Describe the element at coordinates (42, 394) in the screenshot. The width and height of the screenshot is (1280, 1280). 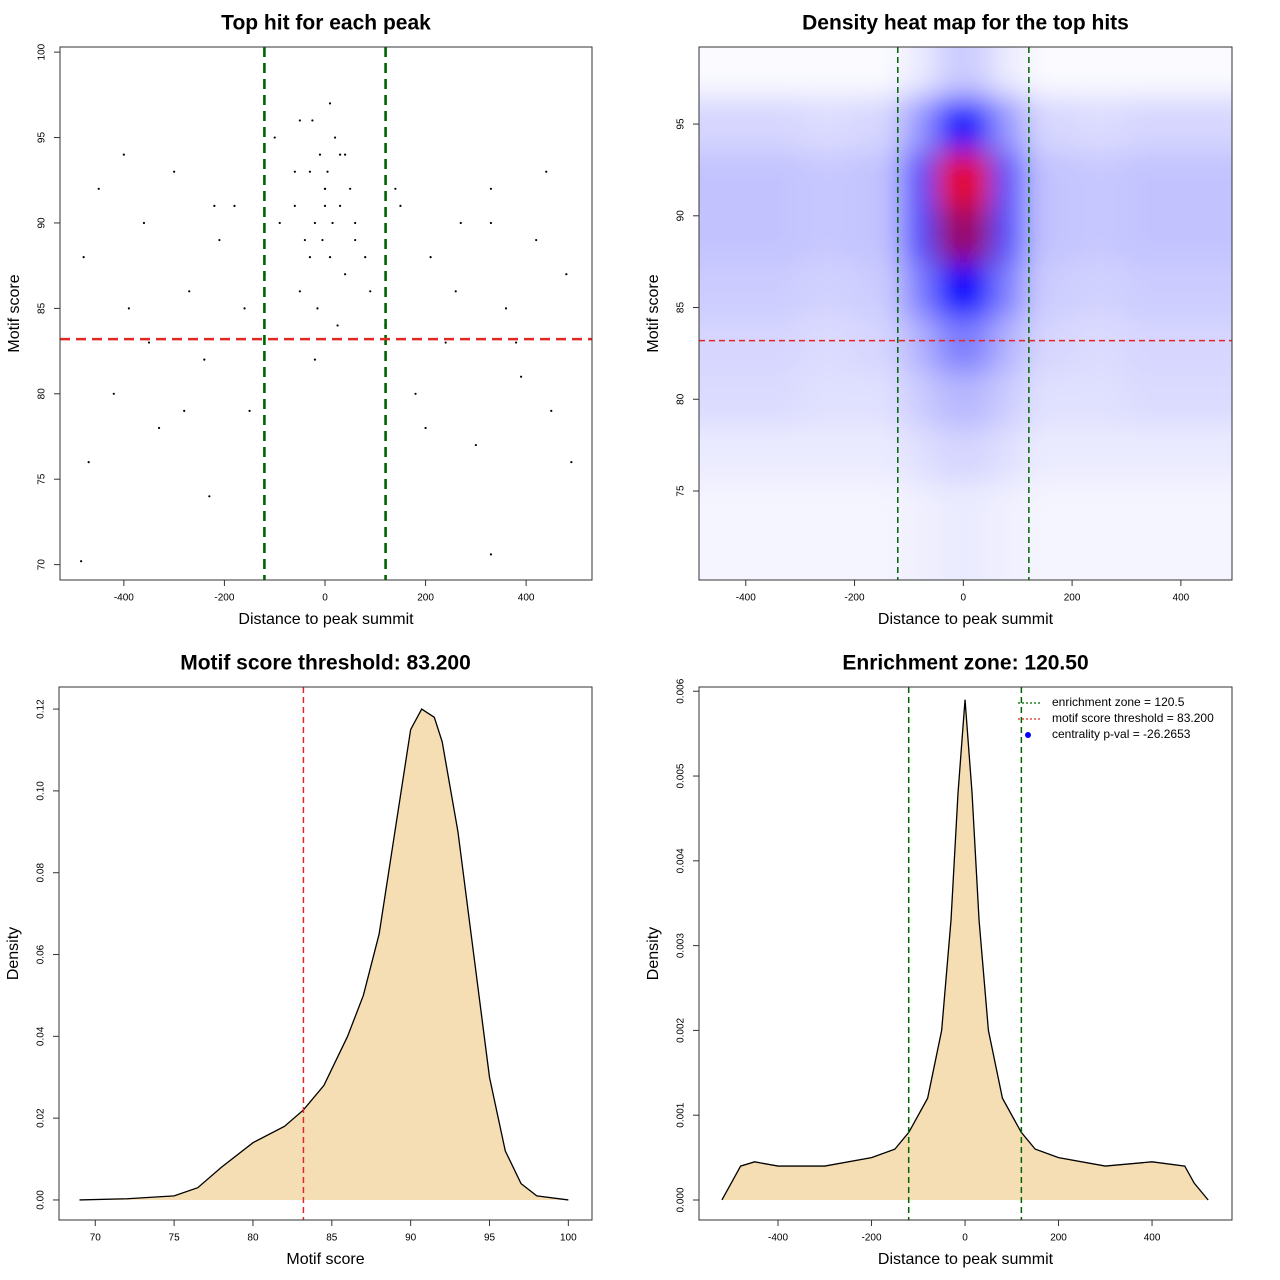
I see `y-tick-label: 80` at that location.